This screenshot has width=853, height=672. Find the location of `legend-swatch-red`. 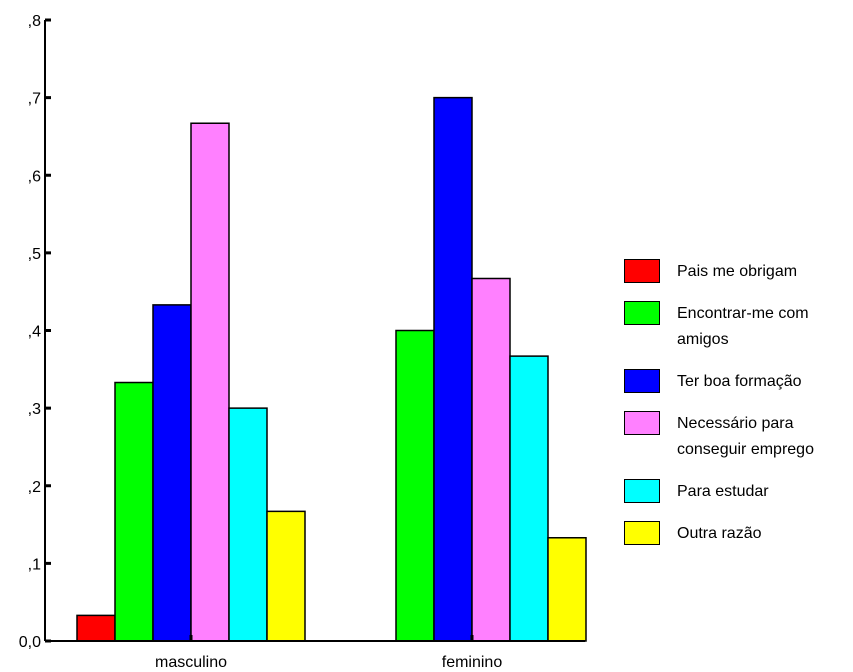

legend-swatch-red is located at coordinates (642, 271).